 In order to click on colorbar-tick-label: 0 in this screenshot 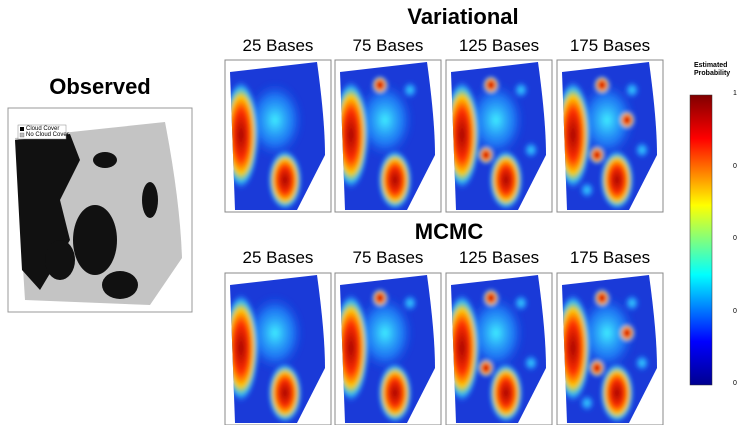, I will do `click(735, 383)`.